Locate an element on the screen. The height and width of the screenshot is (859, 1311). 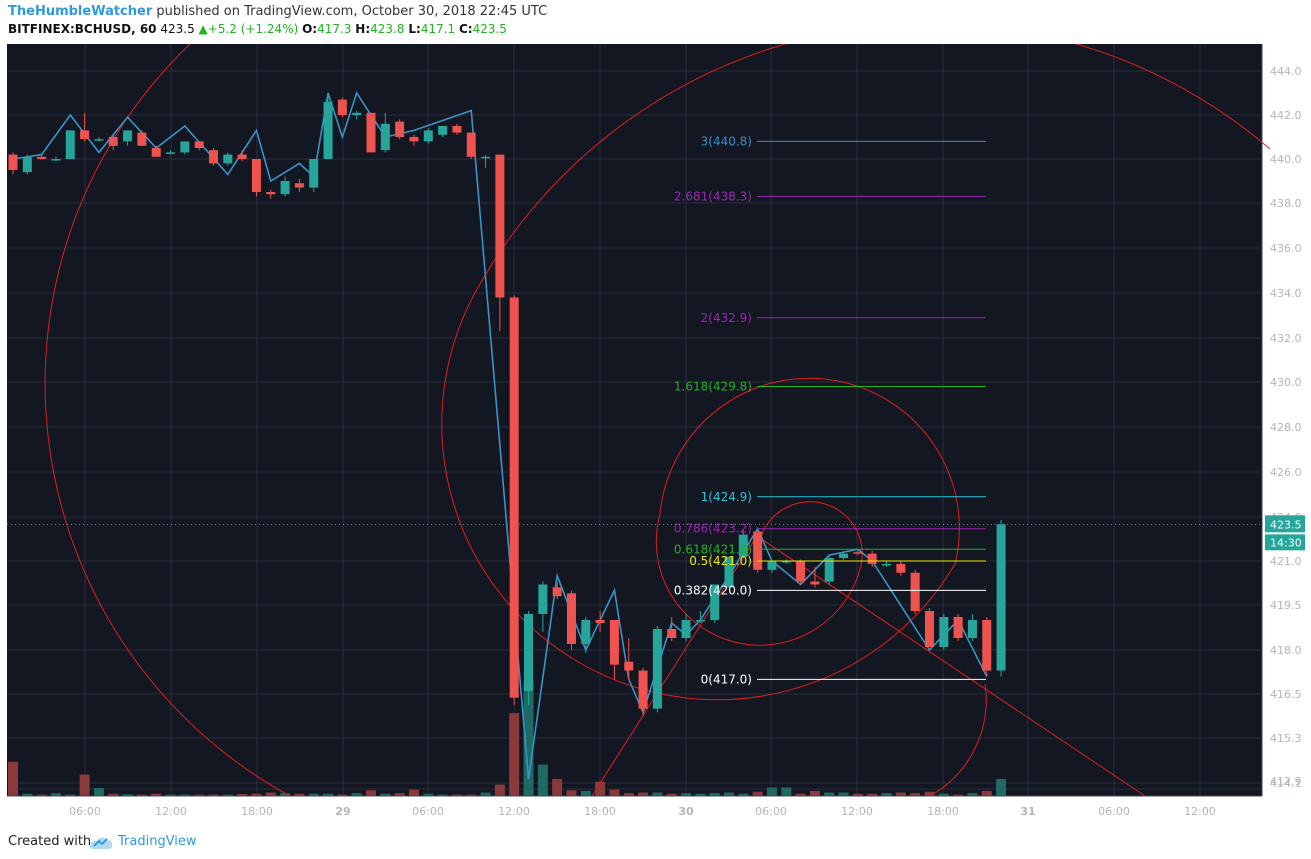
tradingview-brand-link: TradingView is located at coordinates (157, 841).